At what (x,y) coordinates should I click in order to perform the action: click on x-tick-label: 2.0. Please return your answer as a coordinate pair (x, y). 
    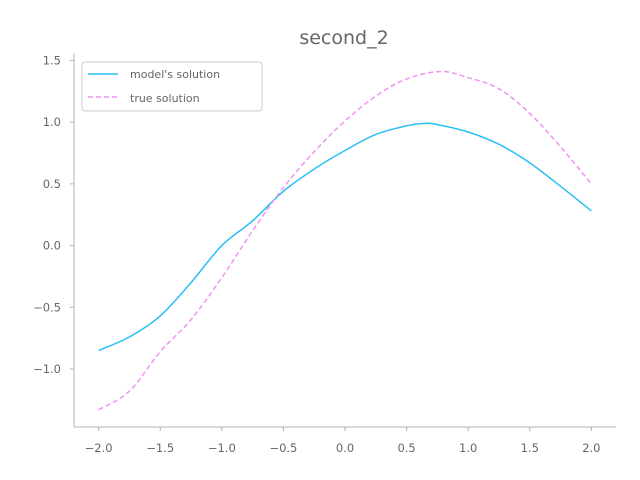
    Looking at the image, I should click on (591, 448).